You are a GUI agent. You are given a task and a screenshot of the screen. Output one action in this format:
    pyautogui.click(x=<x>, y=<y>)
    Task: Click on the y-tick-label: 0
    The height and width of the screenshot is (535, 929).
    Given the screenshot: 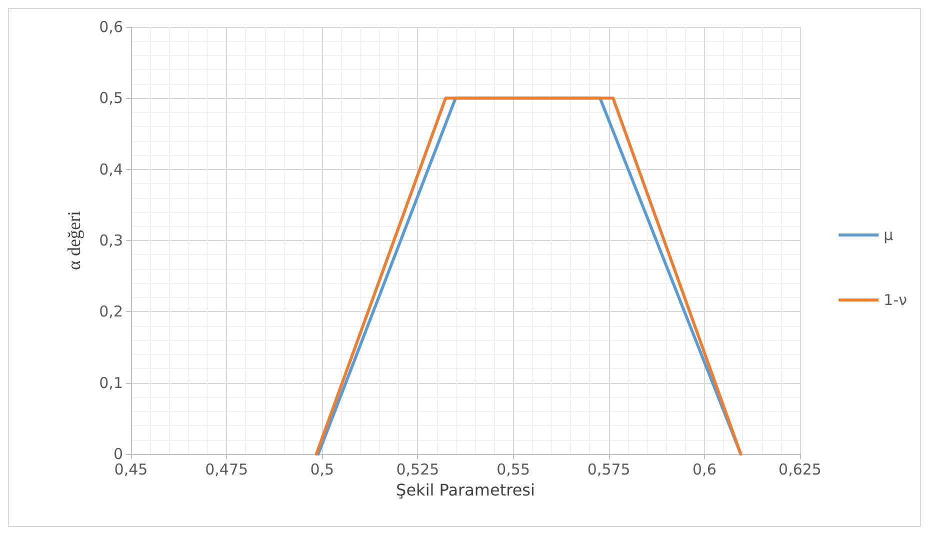 What is the action you would take?
    pyautogui.click(x=118, y=454)
    